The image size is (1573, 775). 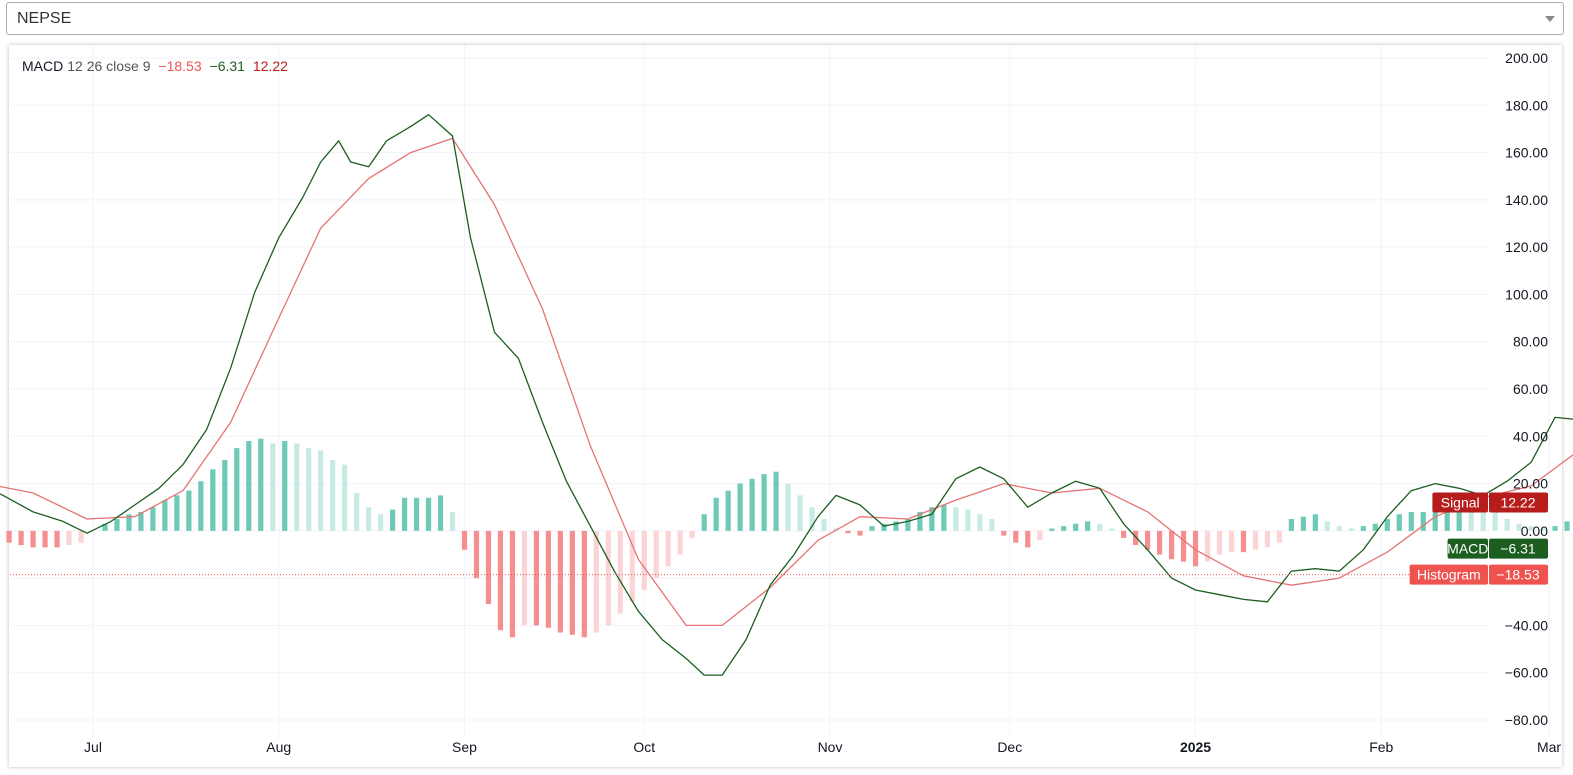 I want to click on macd-badge-value: −6.31, so click(x=1518, y=549).